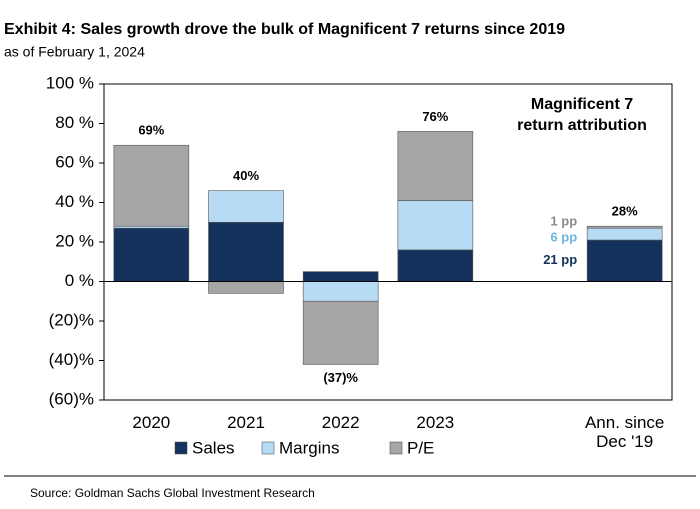 The width and height of the screenshot is (700, 509). What do you see at coordinates (563, 237) in the screenshot?
I see `segment-label: 6 pp` at bounding box center [563, 237].